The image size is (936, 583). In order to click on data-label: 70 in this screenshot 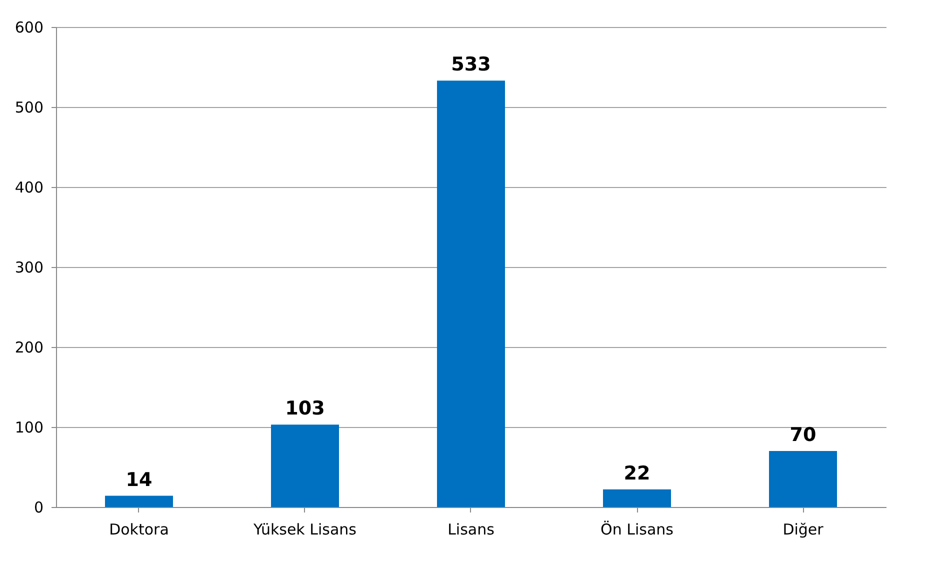, I will do `click(803, 435)`.